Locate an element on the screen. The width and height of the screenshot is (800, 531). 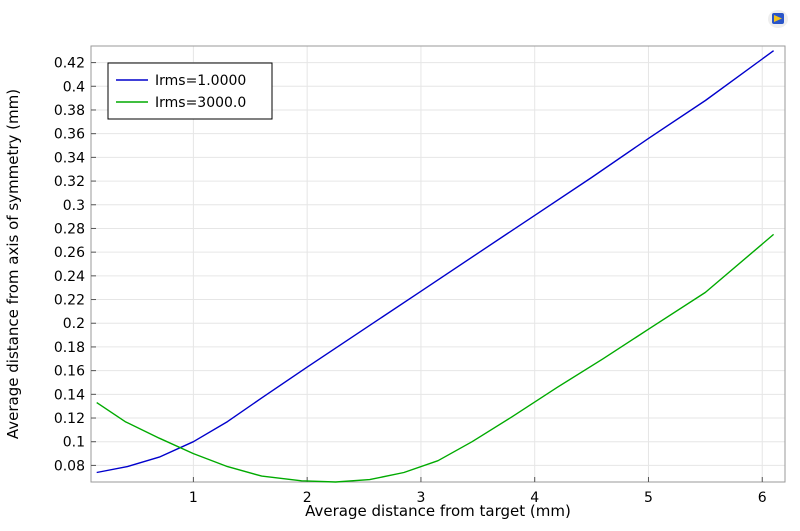
y-tick-label: 0.42 is located at coordinates (69, 64).